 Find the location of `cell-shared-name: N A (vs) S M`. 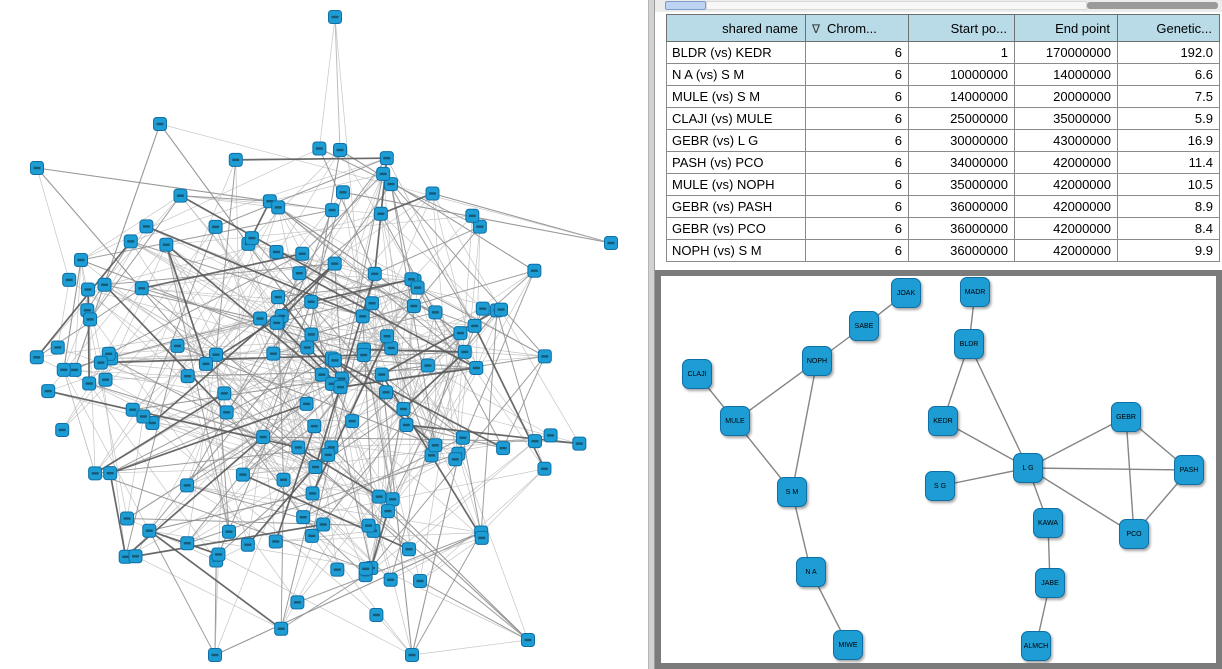

cell-shared-name: N A (vs) S M is located at coordinates (736, 74).